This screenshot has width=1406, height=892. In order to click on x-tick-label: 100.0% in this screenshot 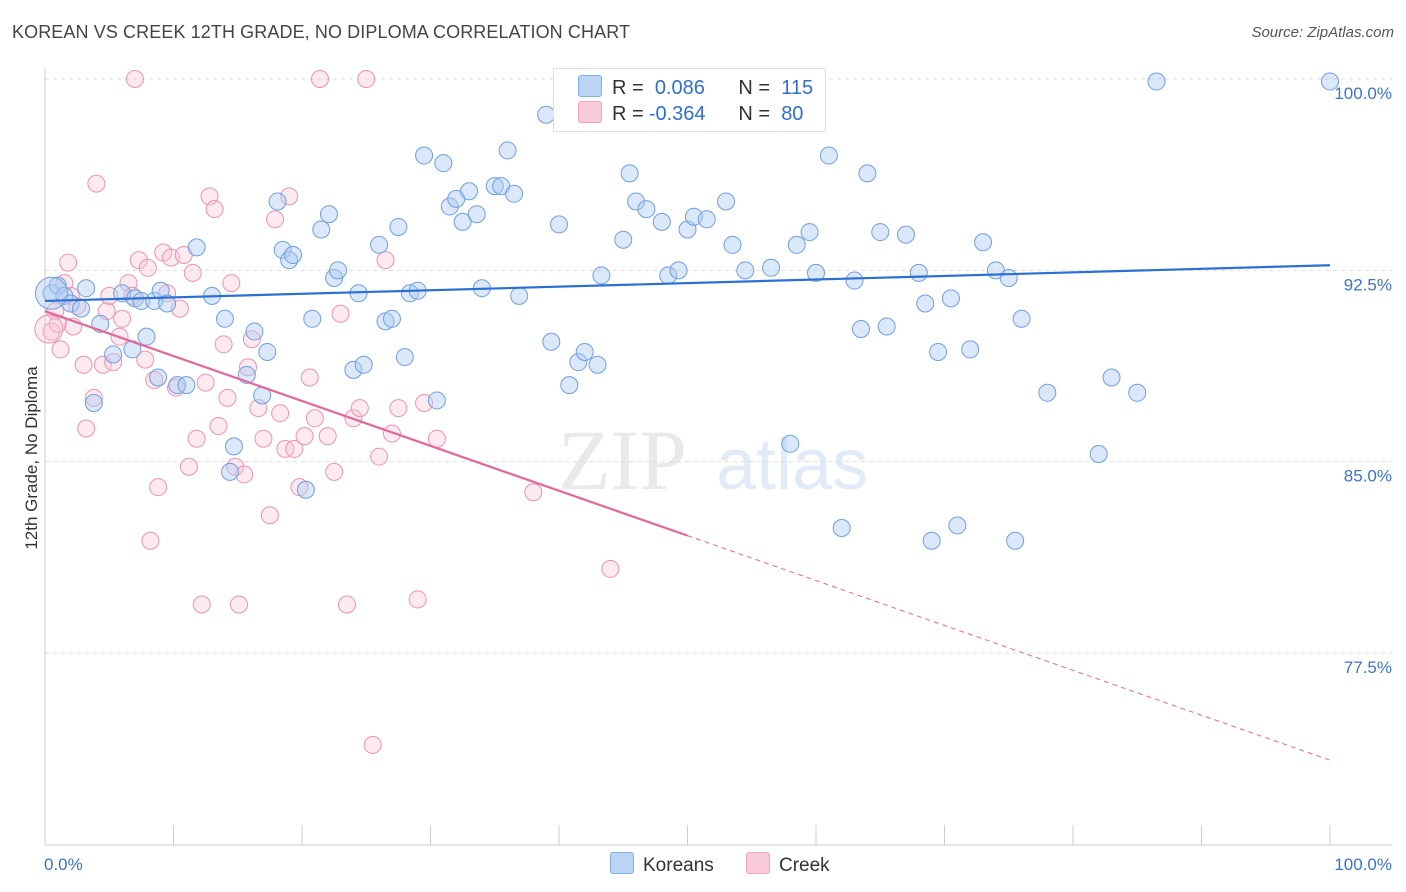, I will do `click(1363, 864)`.